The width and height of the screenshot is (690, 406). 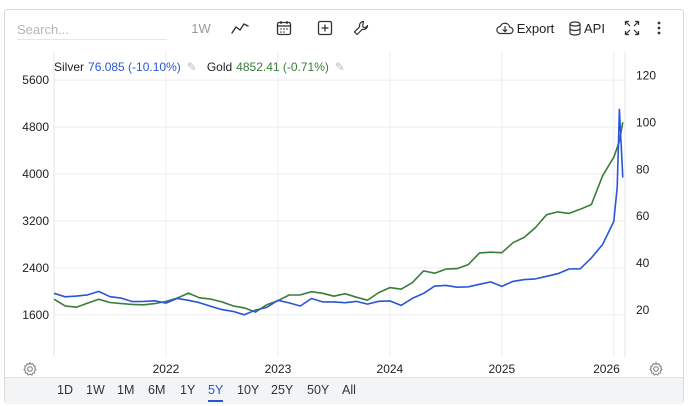 I want to click on x-tick-label: 2026, so click(x=606, y=369).